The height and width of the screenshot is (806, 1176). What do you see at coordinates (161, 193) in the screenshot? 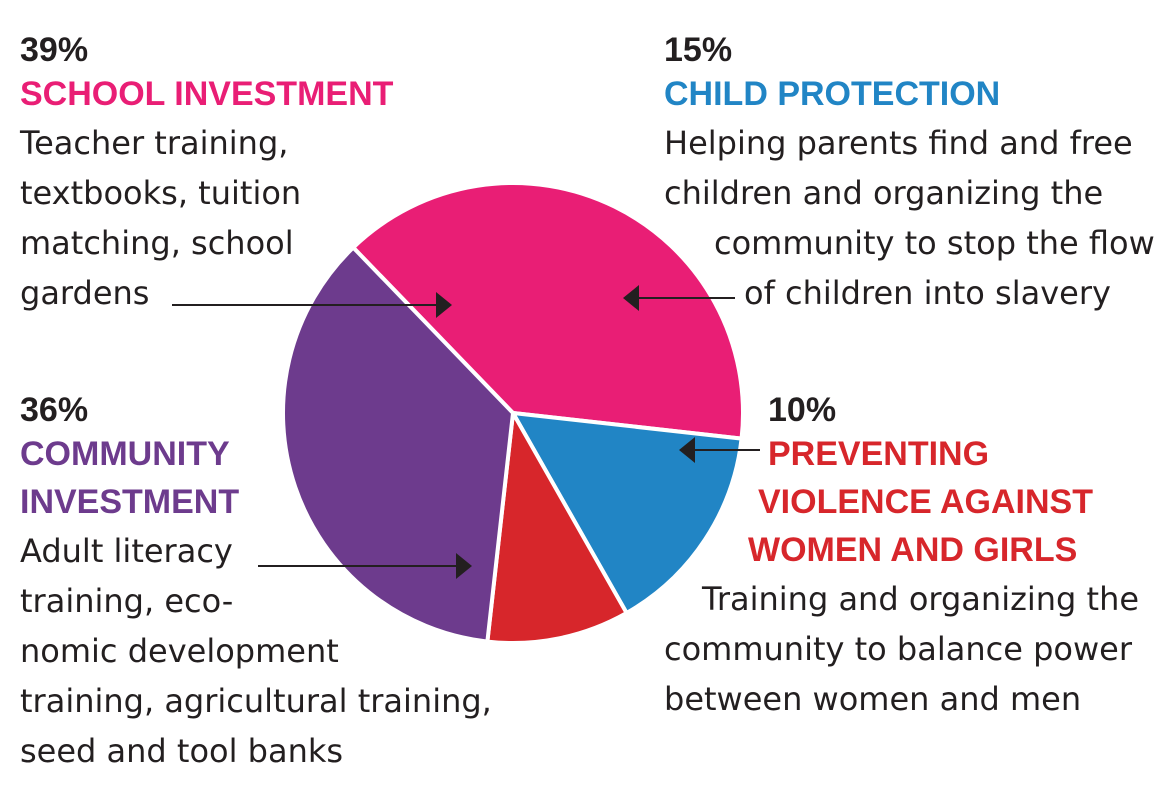
I see `description-line: textbooks, tuition` at bounding box center [161, 193].